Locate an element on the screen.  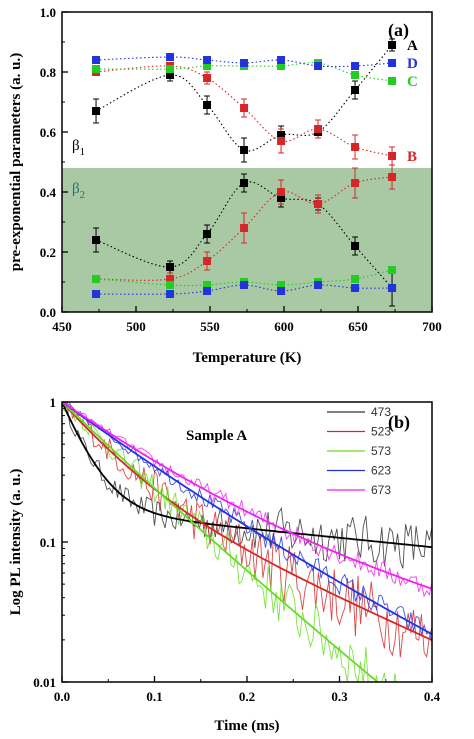
series-label-C: C is located at coordinates (412, 82).